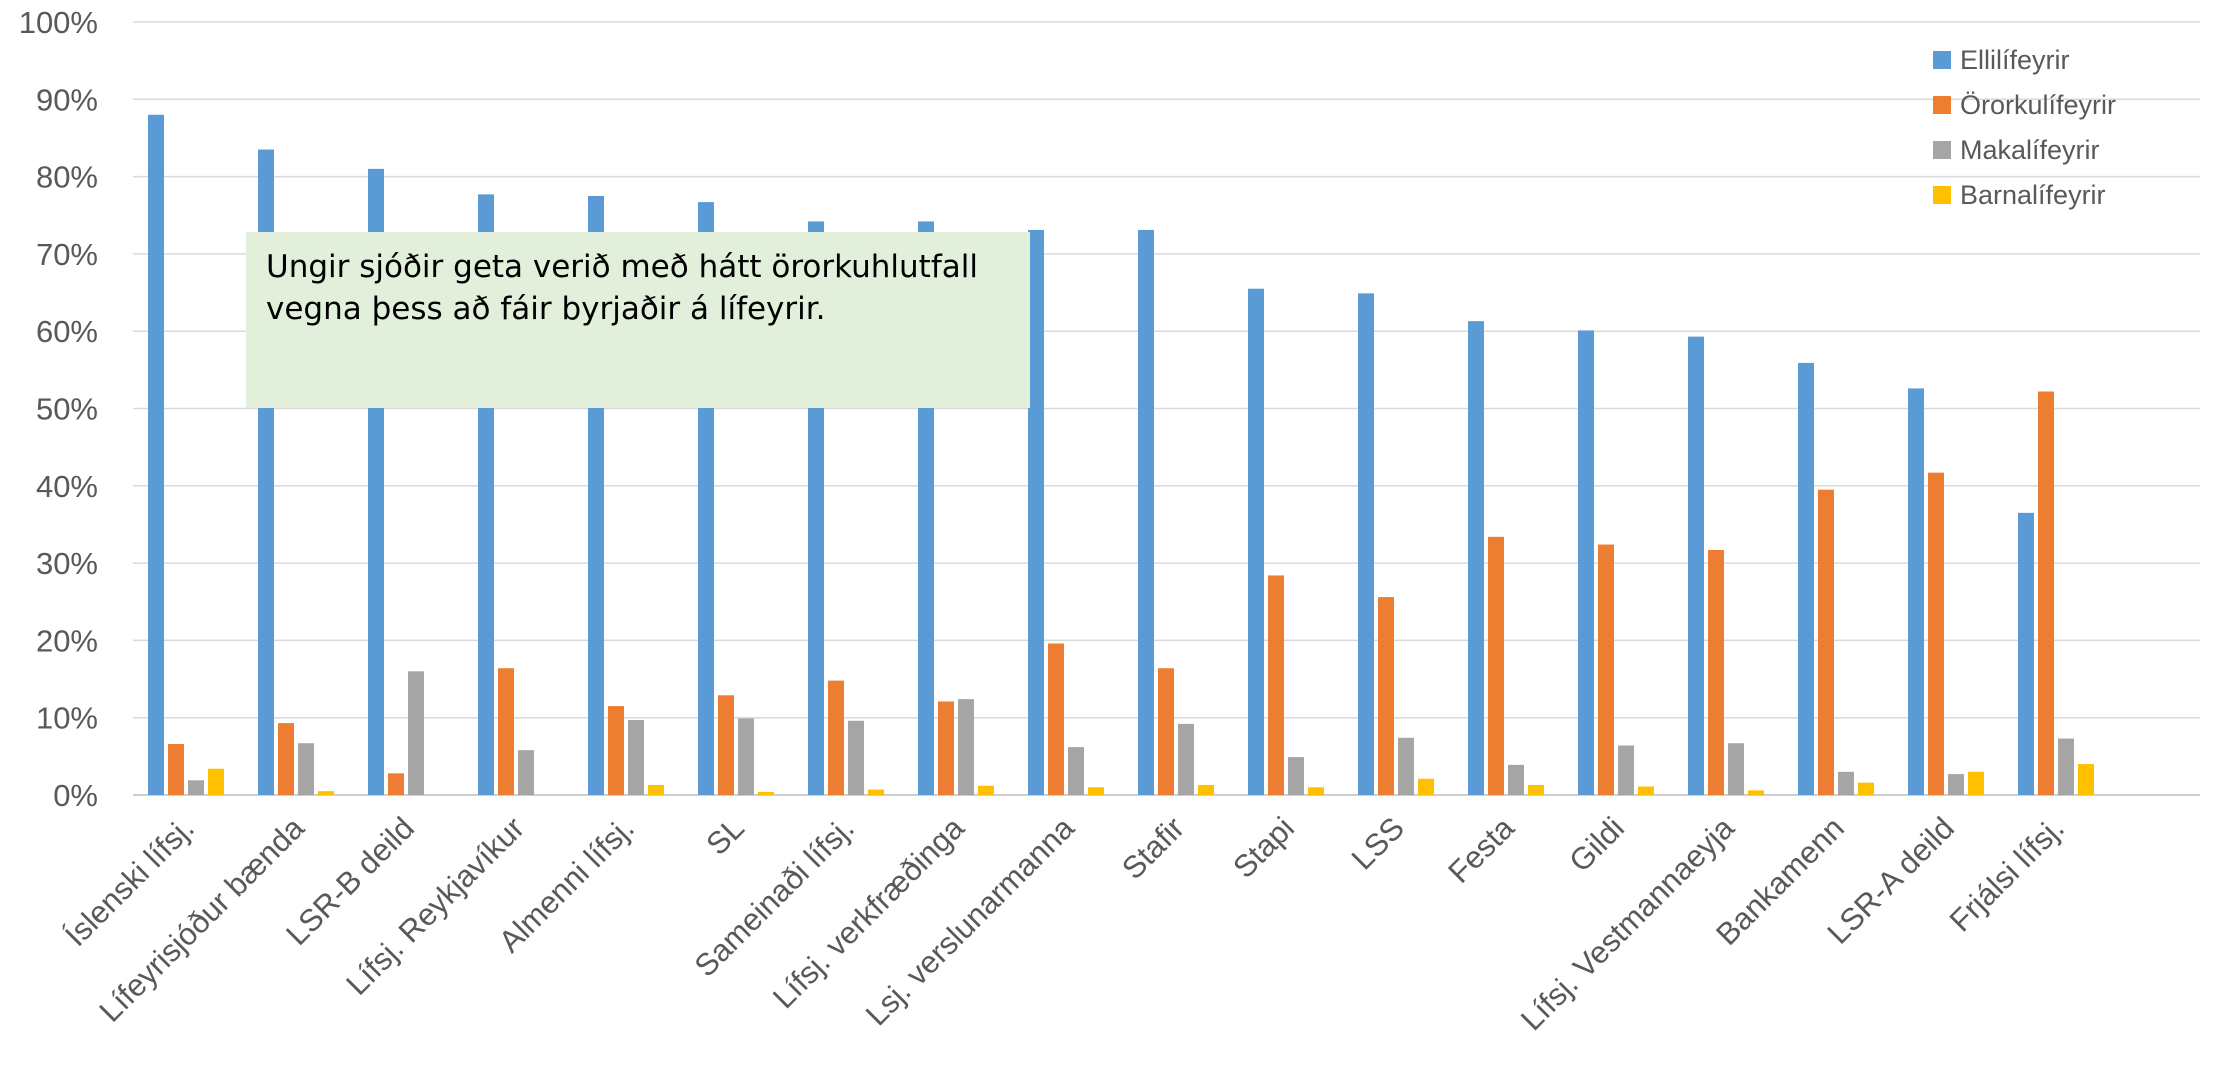 This screenshot has width=2234, height=1068. Describe the element at coordinates (725, 836) in the screenshot. I see `x-tick-label: SL` at that location.